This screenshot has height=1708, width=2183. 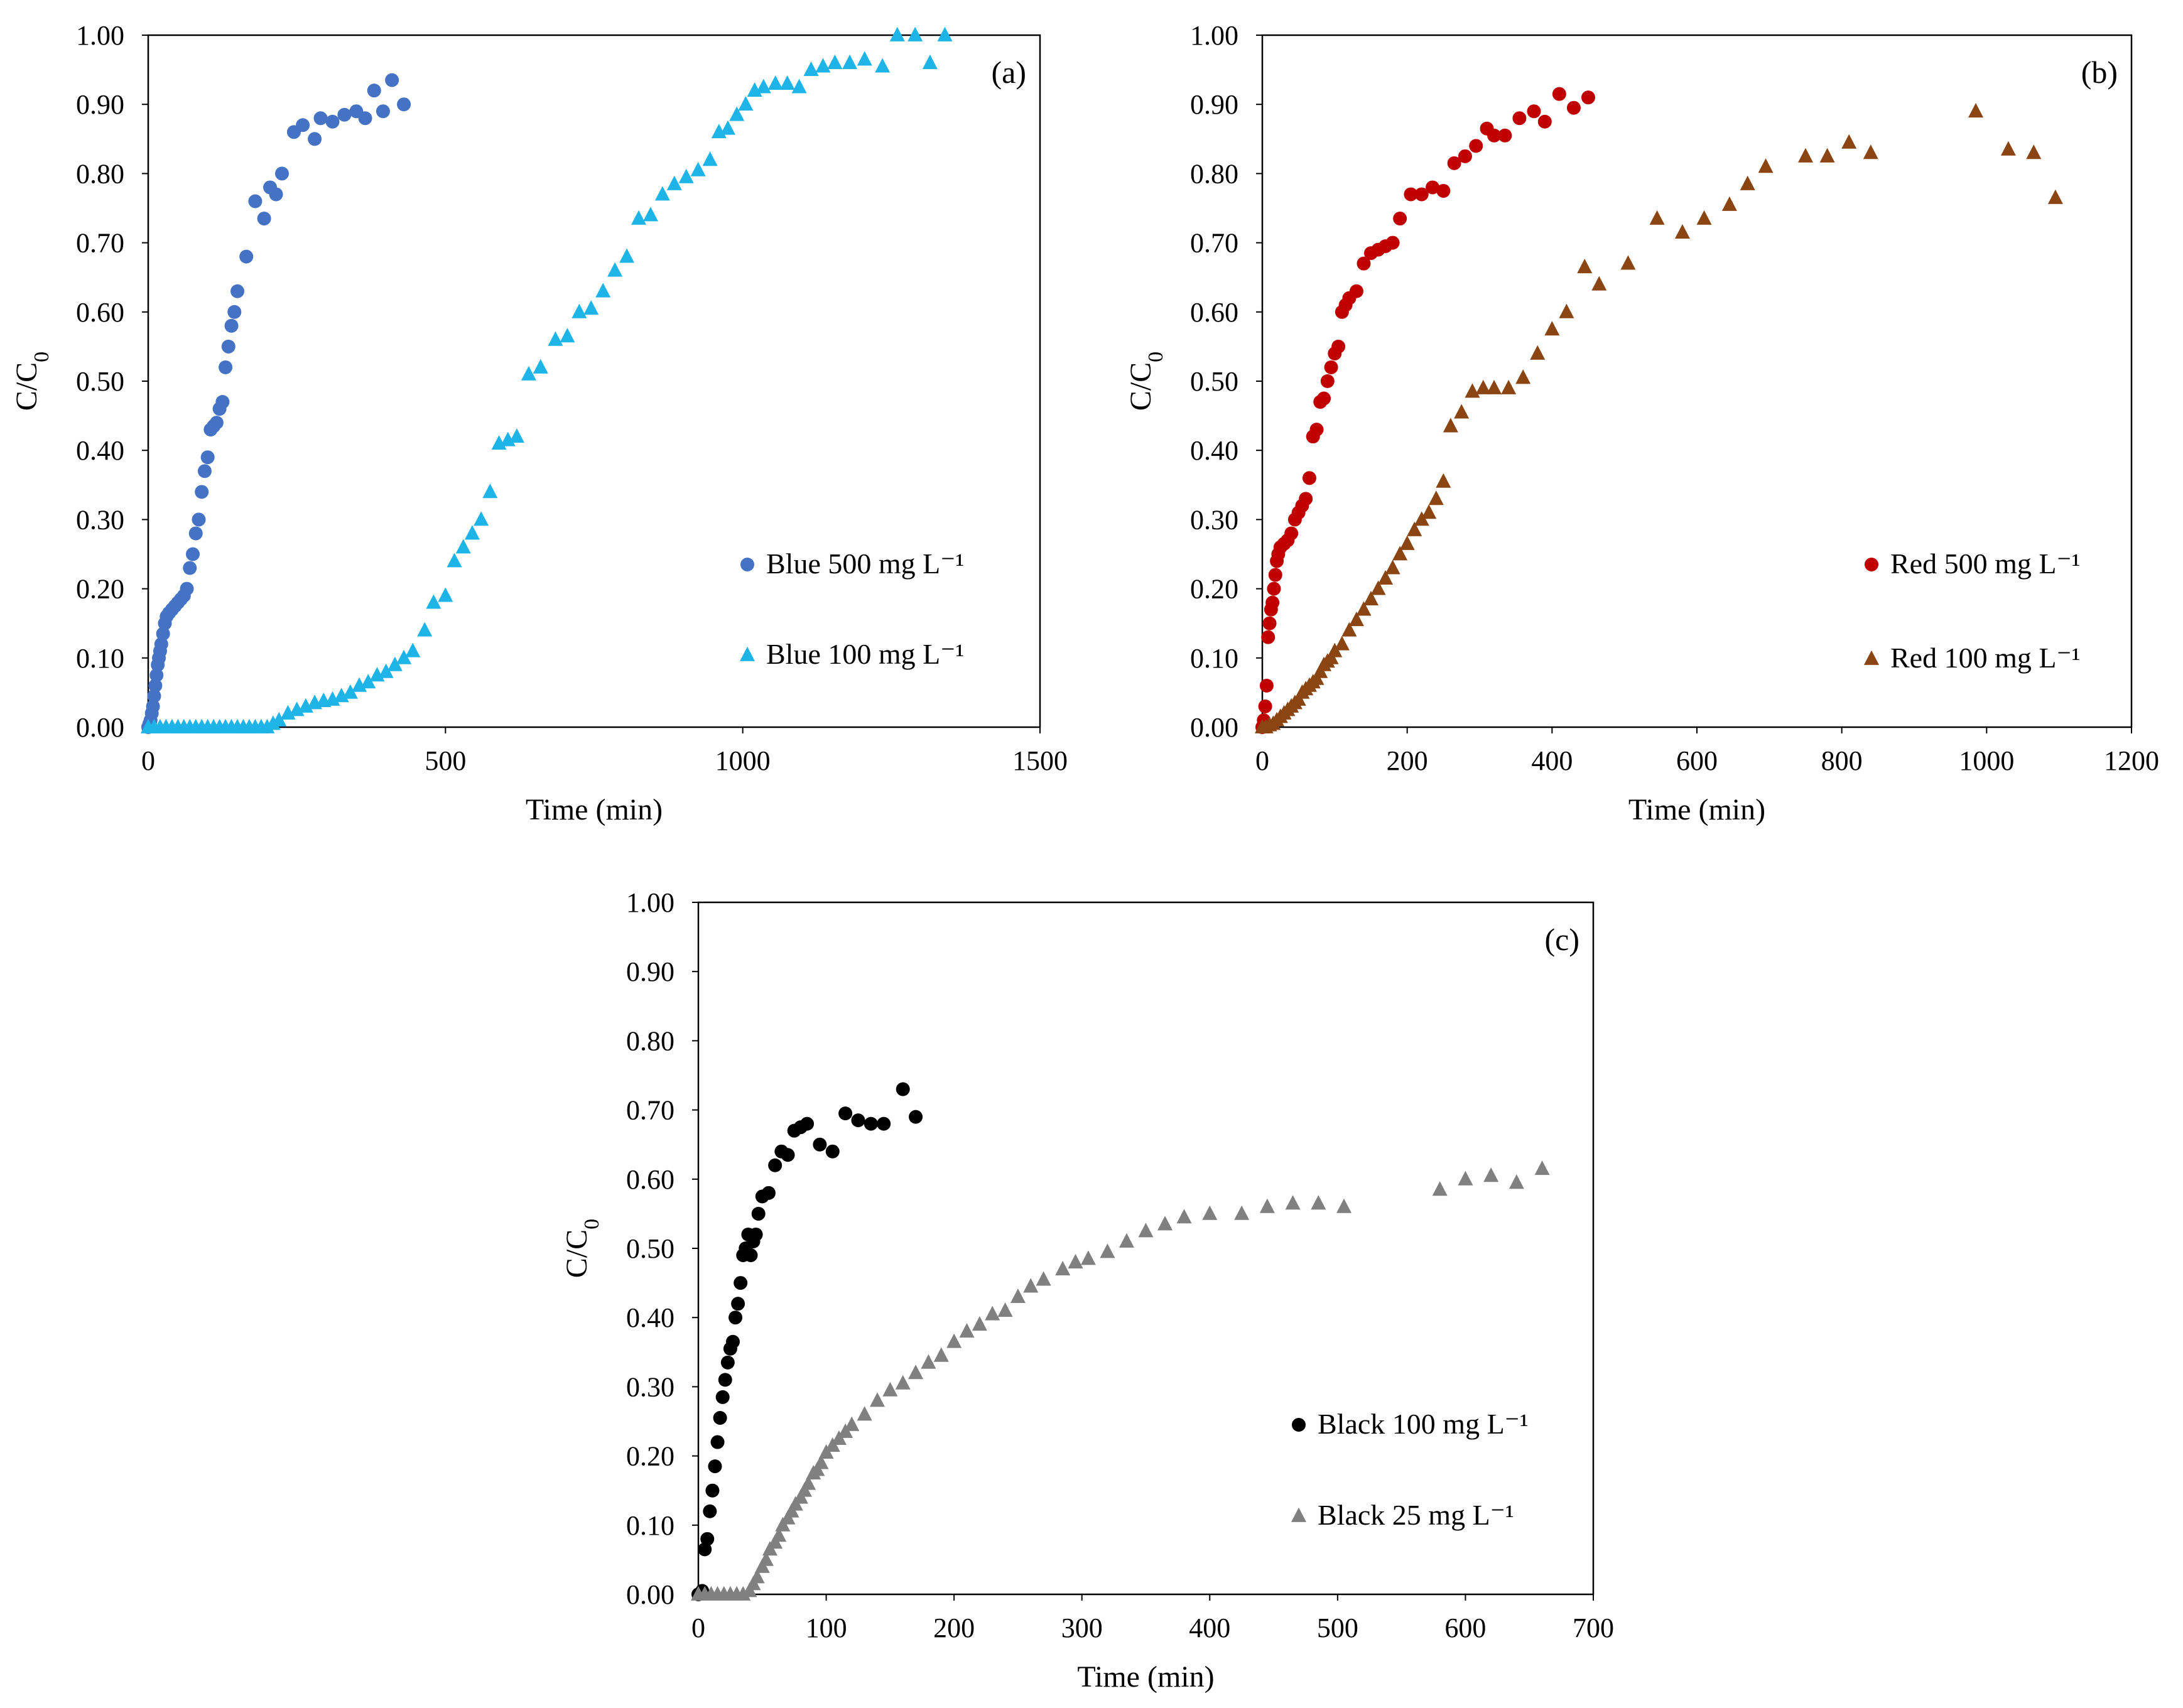 I want to click on y-tick-label: 0.20, so click(x=650, y=1456).